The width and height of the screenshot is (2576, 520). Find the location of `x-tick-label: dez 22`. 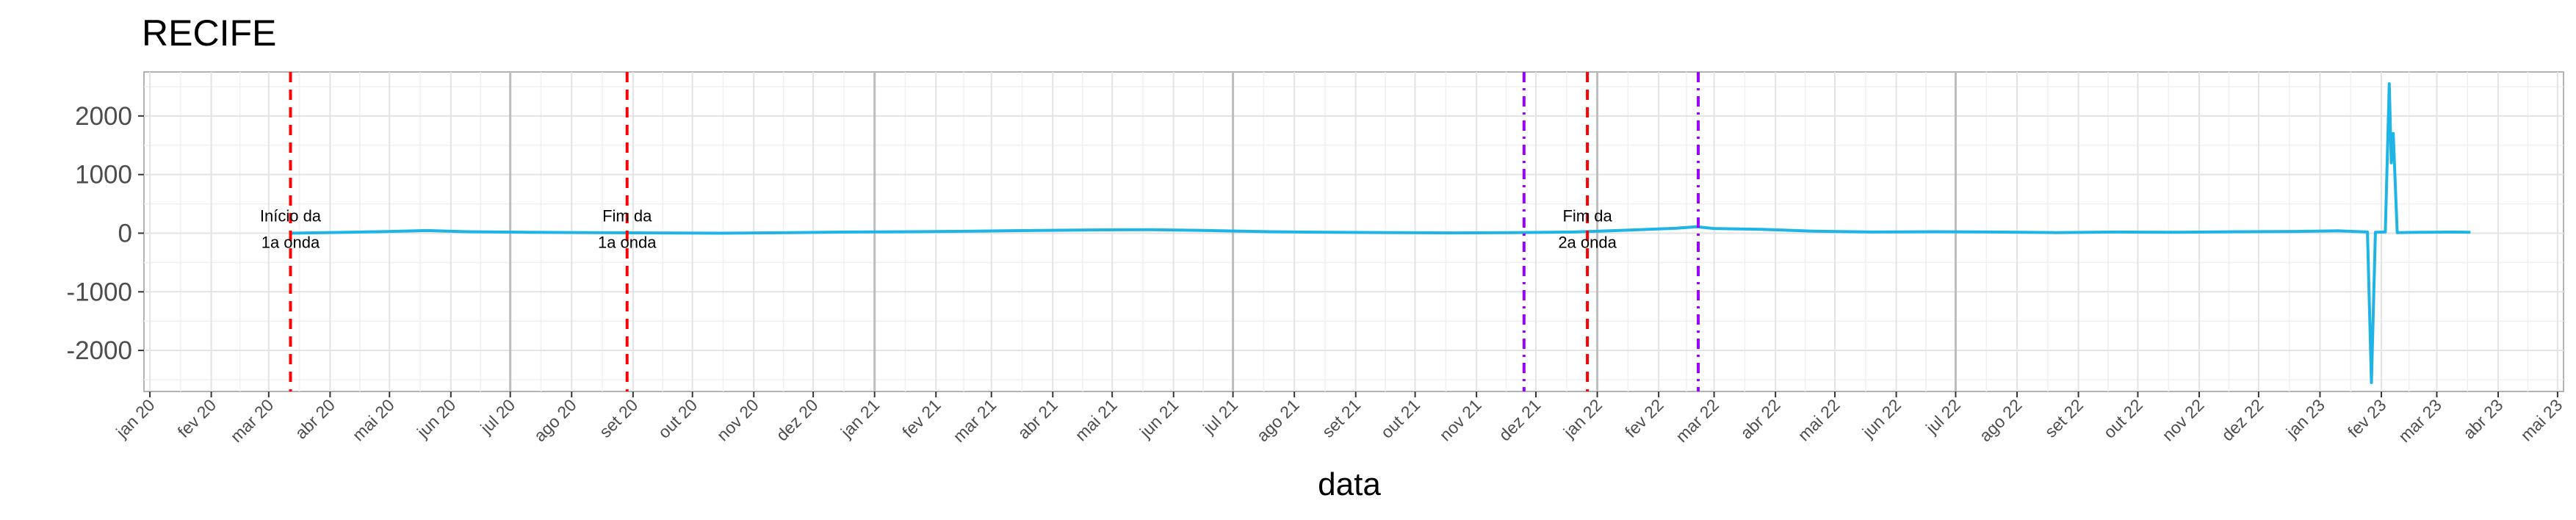

x-tick-label: dez 22 is located at coordinates (2243, 419).